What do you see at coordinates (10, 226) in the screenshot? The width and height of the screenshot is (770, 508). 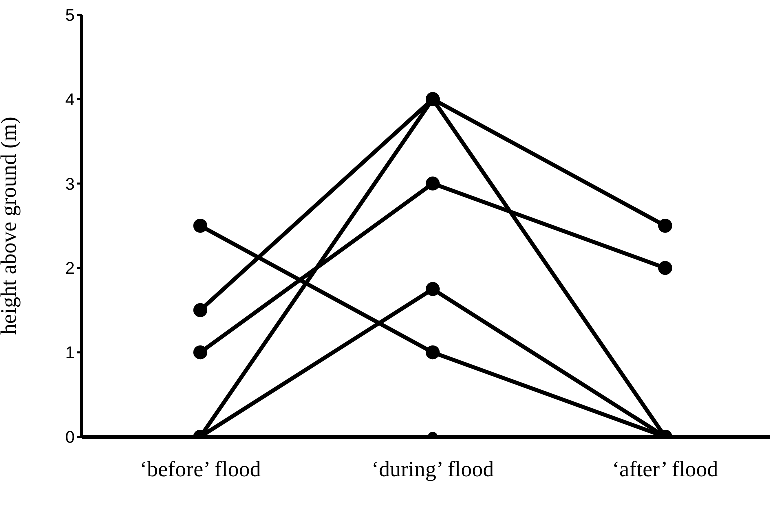 I see `y-axis-title: height above ground (m)` at bounding box center [10, 226].